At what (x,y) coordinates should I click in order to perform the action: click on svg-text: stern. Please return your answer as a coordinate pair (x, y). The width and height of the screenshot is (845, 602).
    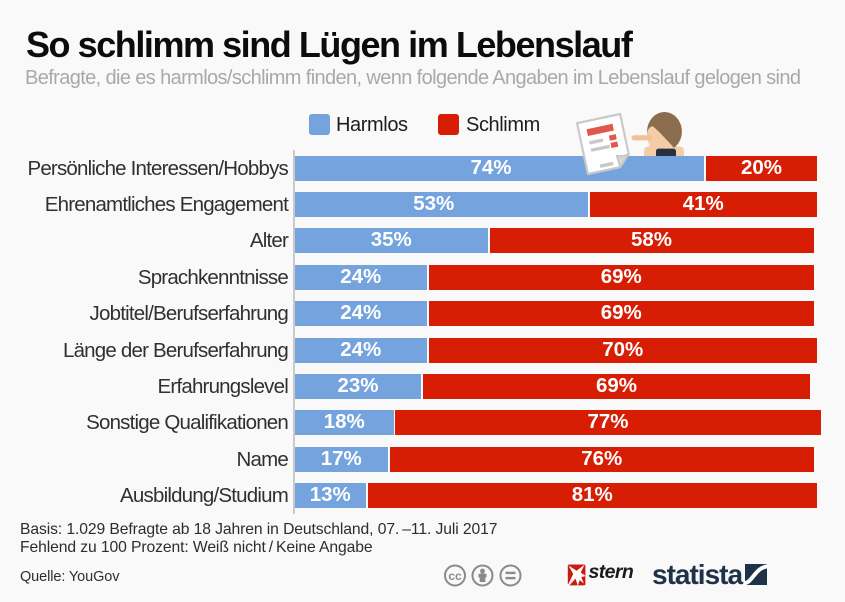
    Looking at the image, I should click on (611, 572).